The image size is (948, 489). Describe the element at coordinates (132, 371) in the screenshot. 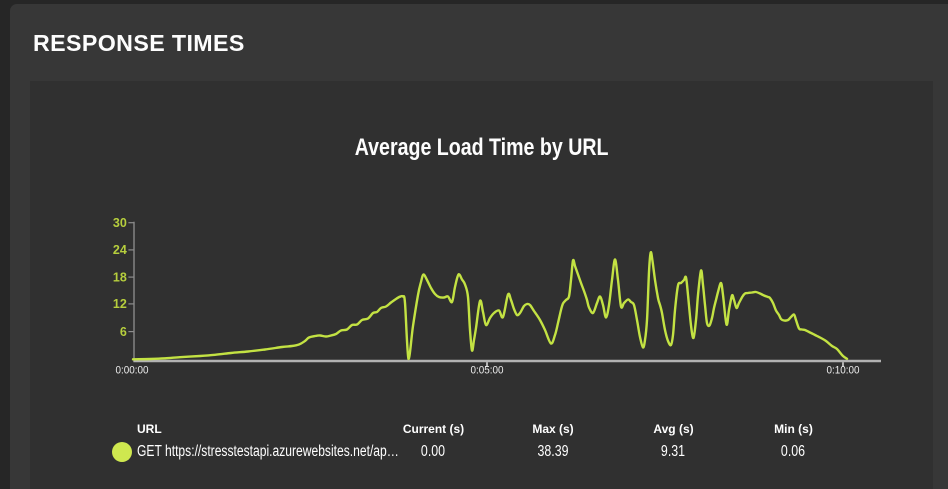

I see `svg-text: 0:00:00` at that location.